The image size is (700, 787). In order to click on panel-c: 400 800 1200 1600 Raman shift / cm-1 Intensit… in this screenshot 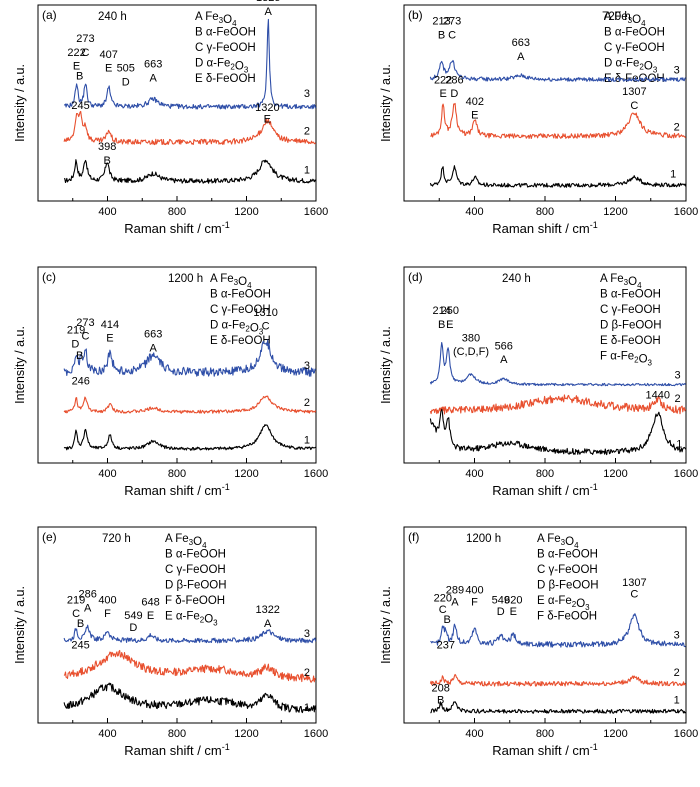, I will do `click(170, 382)`.